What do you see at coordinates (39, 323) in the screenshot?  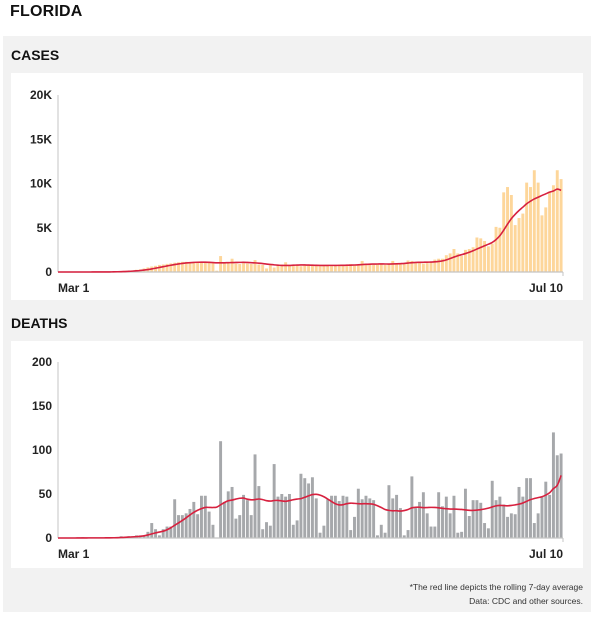 I see `deaths-section-label: DEATHS` at bounding box center [39, 323].